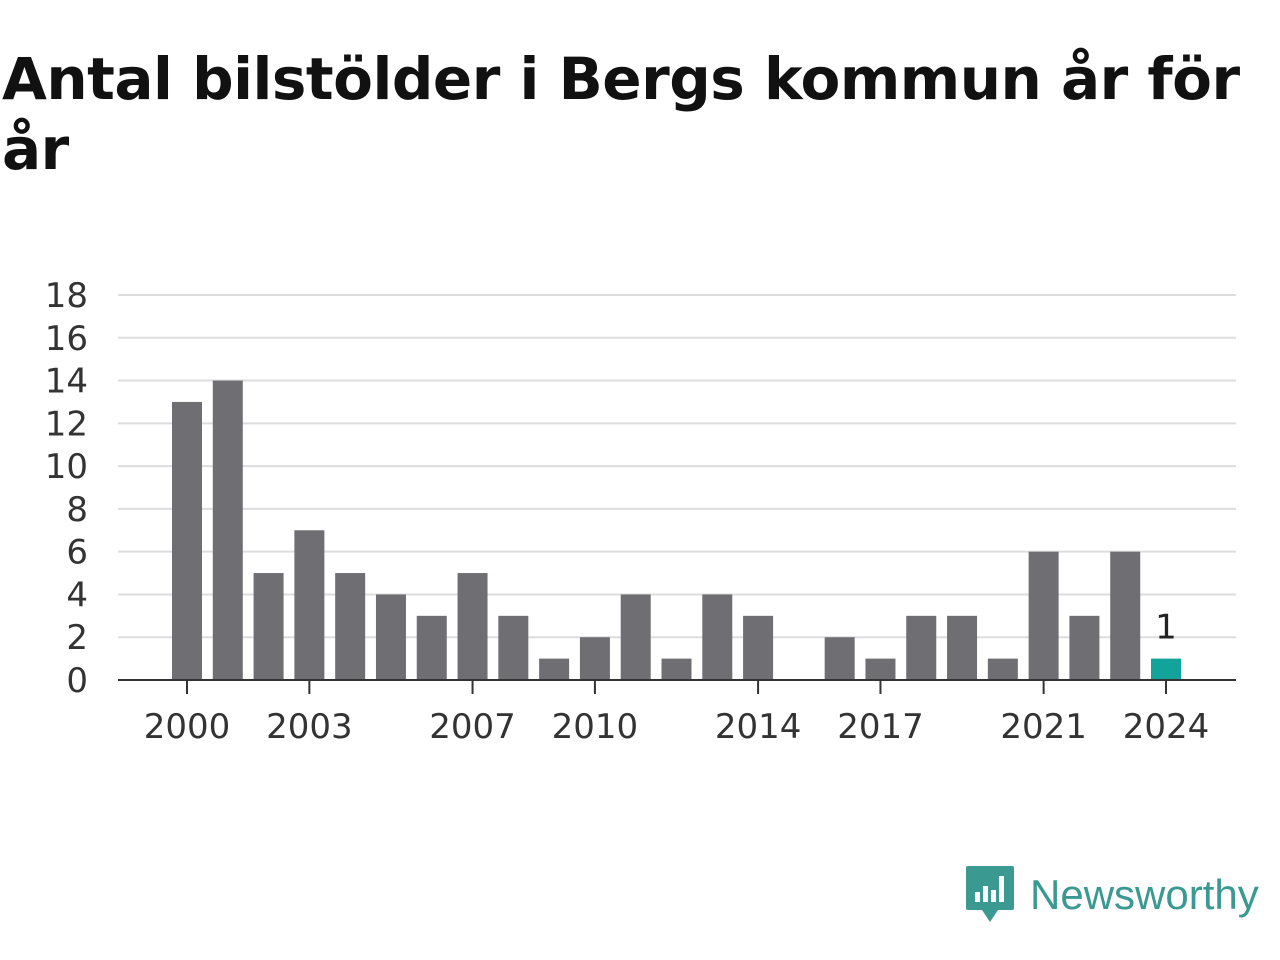  Describe the element at coordinates (880, 727) in the screenshot. I see `x-tick-label: 2017` at that location.